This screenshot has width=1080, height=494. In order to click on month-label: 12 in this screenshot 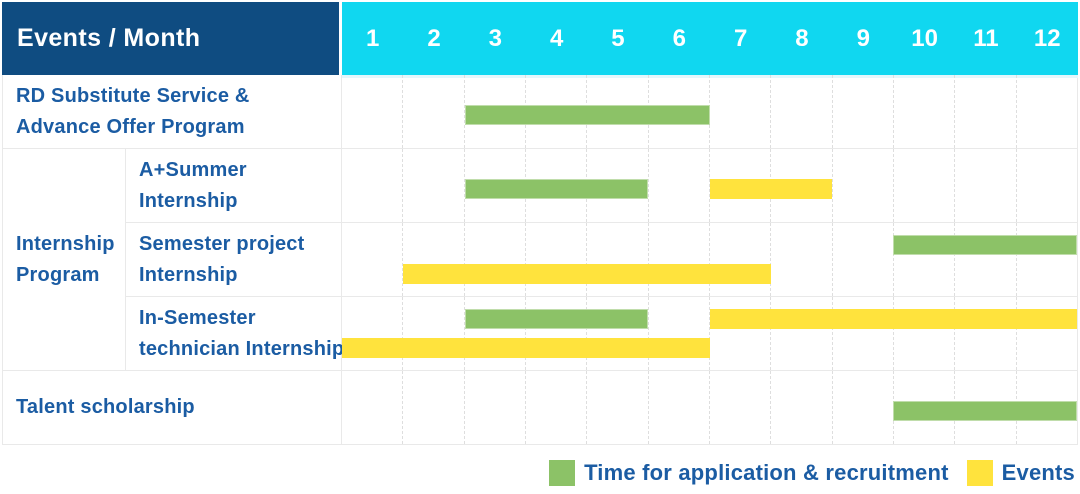, I will do `click(1047, 38)`.